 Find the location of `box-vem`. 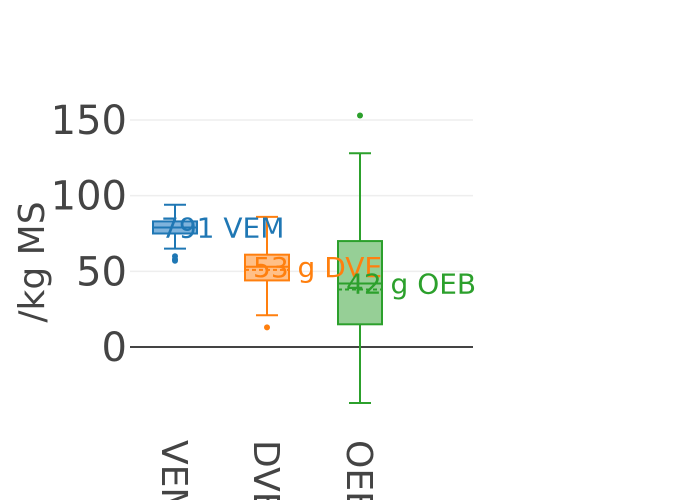

box-vem is located at coordinates (175, 233).